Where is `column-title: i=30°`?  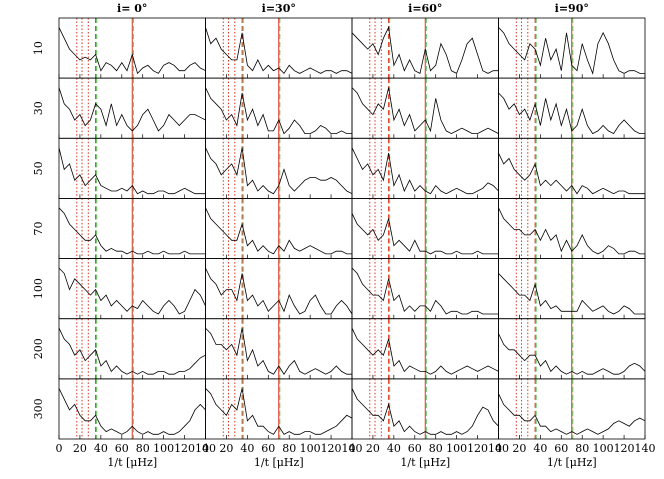 column-title: i=30° is located at coordinates (279, 8).